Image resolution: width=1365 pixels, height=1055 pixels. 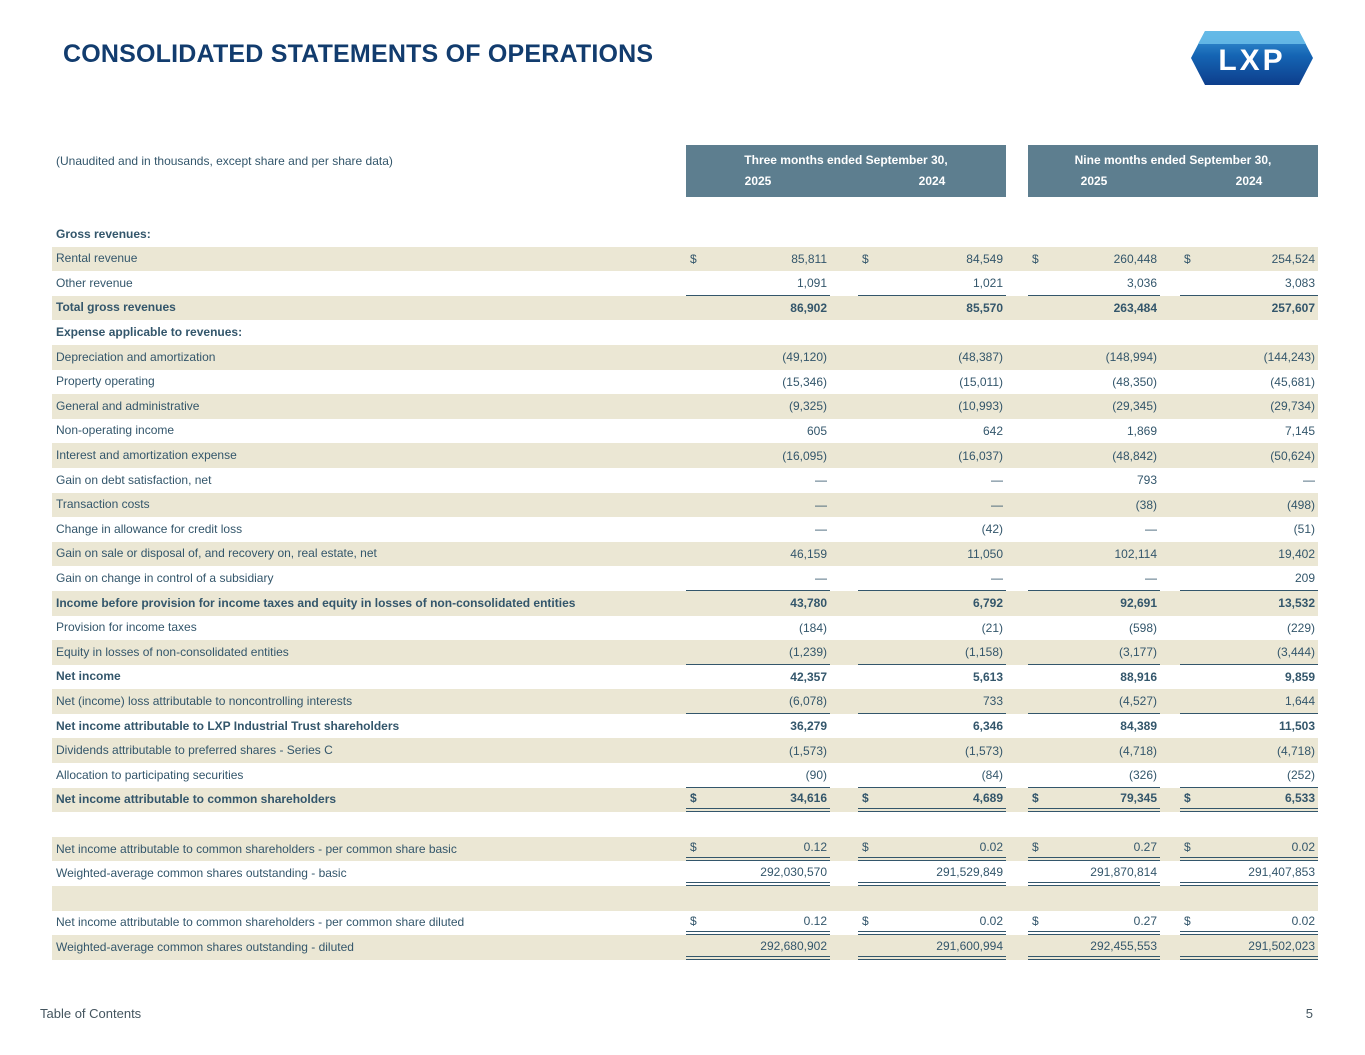 I want to click on value-cell: (498), so click(x=1249, y=505).